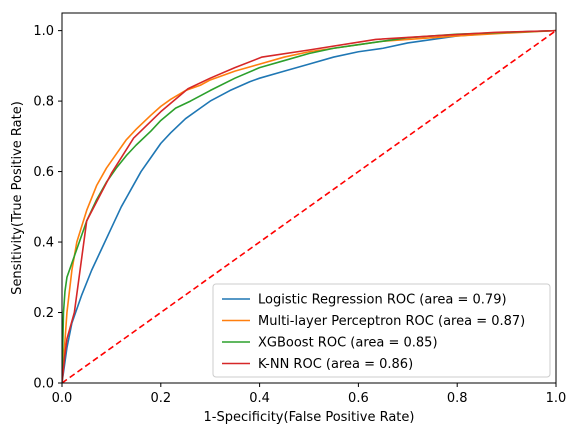 The image size is (578, 436). I want to click on legend-label-0: Logistic Regression ROC (area = 0.79), so click(382, 300).